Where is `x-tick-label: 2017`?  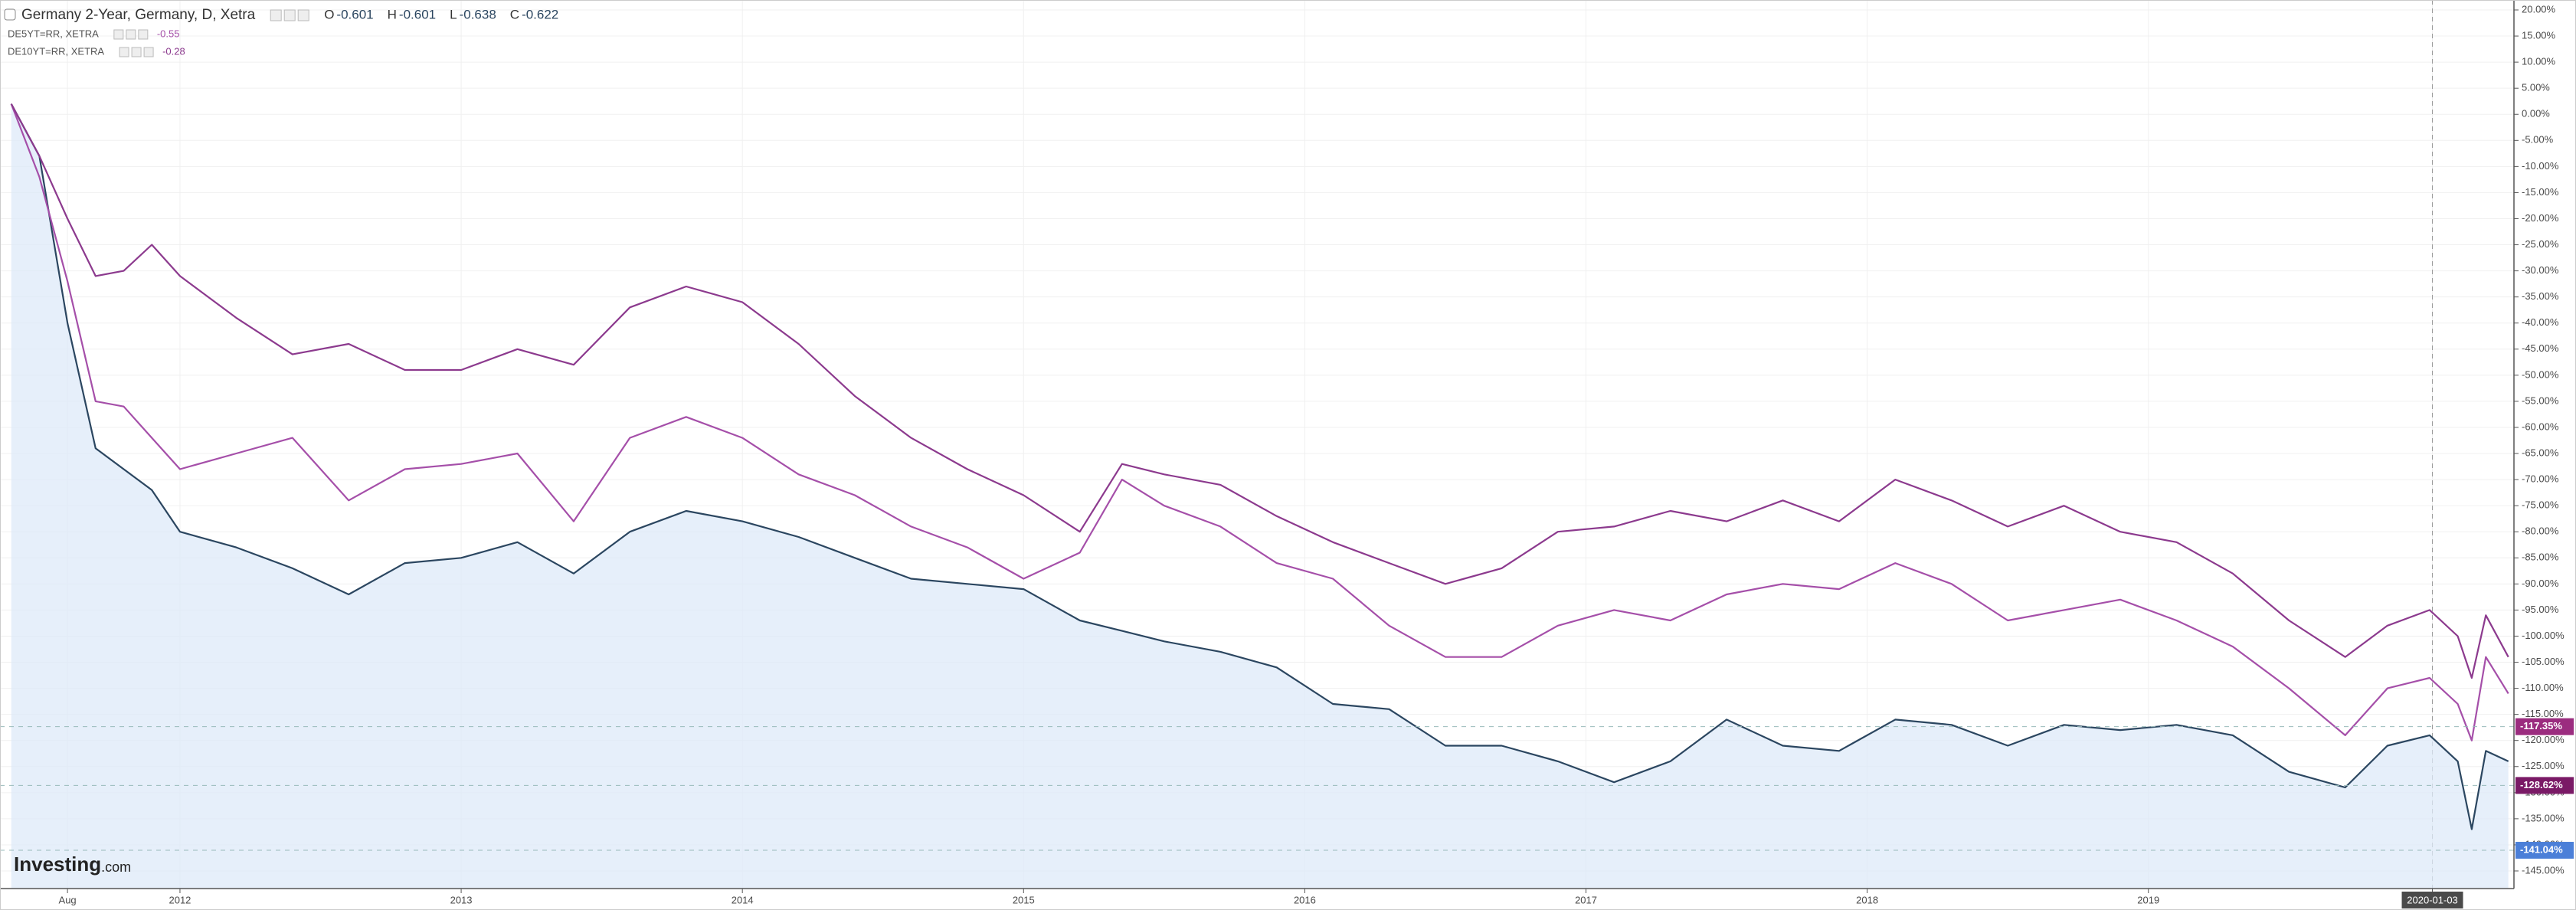
x-tick-label: 2017 is located at coordinates (1586, 900).